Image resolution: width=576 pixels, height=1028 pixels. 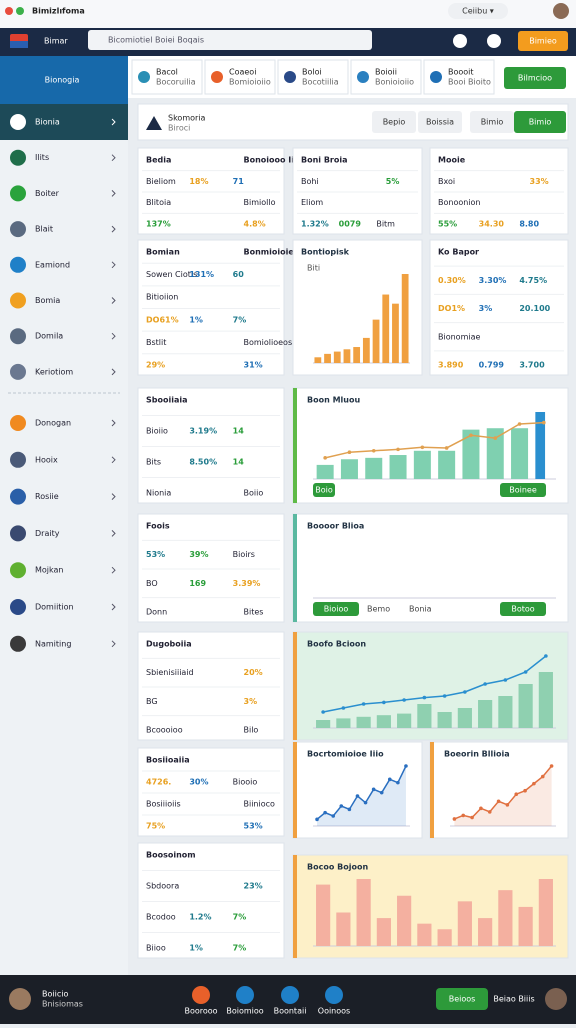 What do you see at coordinates (434, 684) in the screenshot?
I see `line` at bounding box center [434, 684].